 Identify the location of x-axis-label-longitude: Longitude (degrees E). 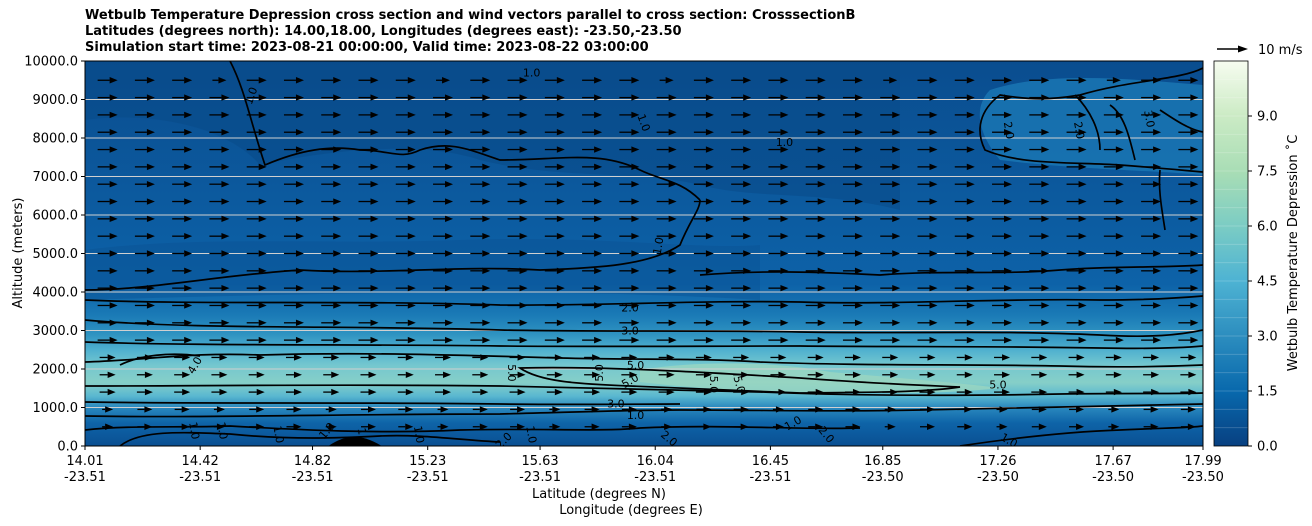
(631, 510).